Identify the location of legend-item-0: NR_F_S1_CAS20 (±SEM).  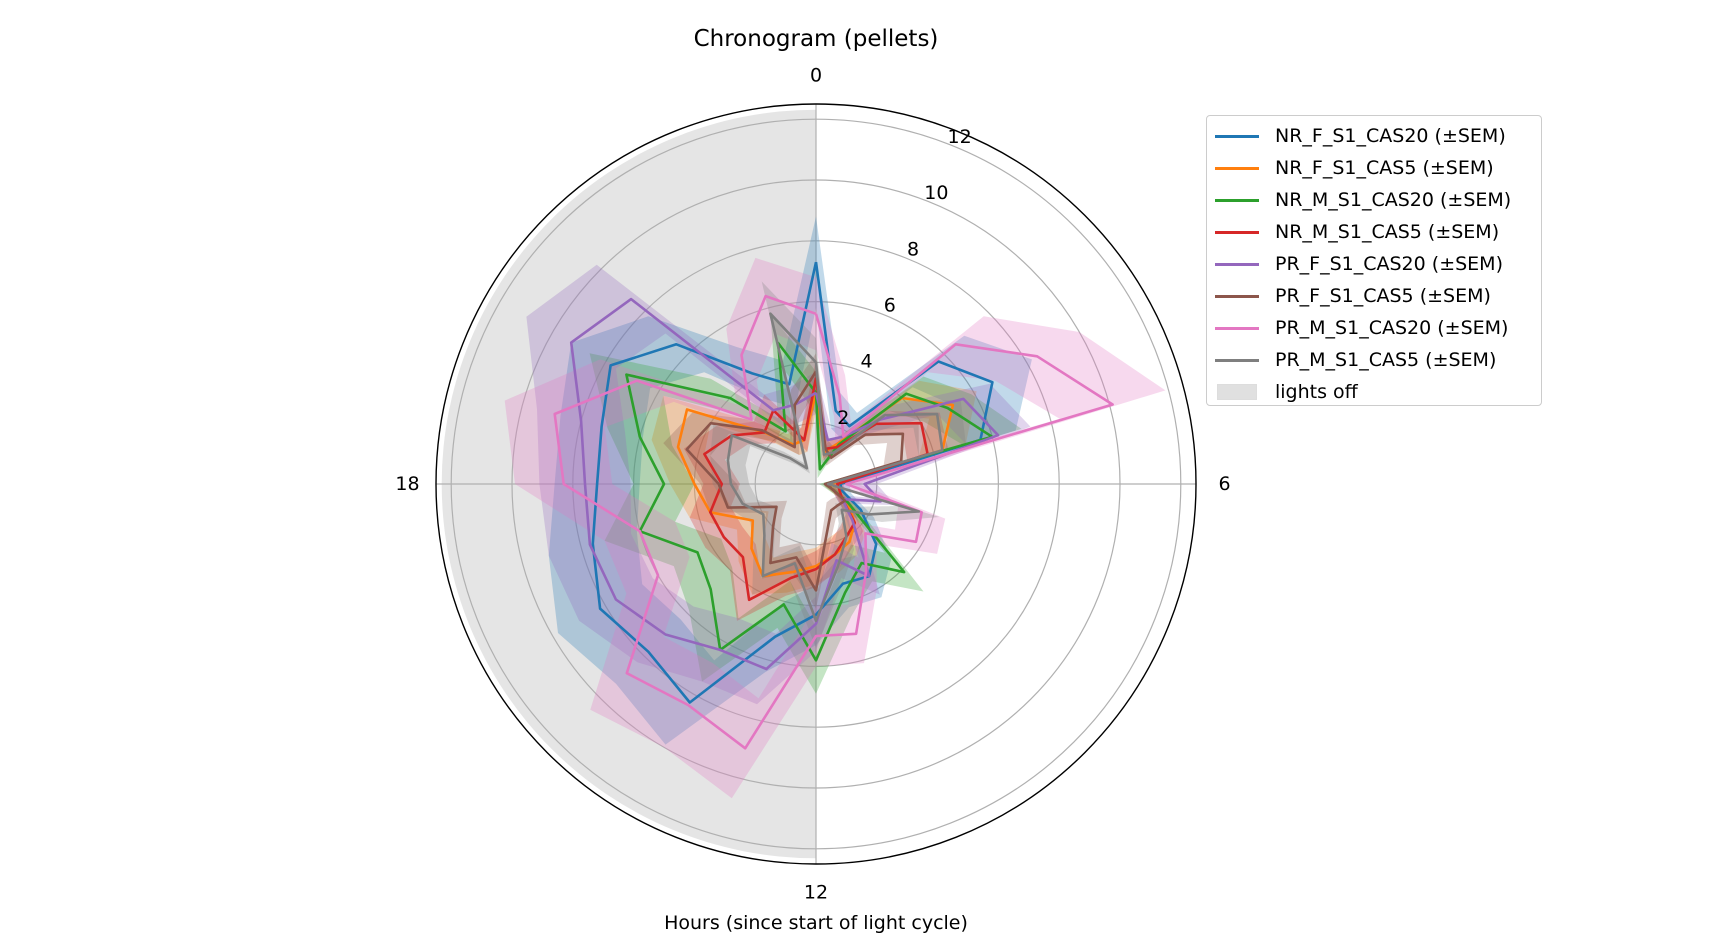
(1374, 136).